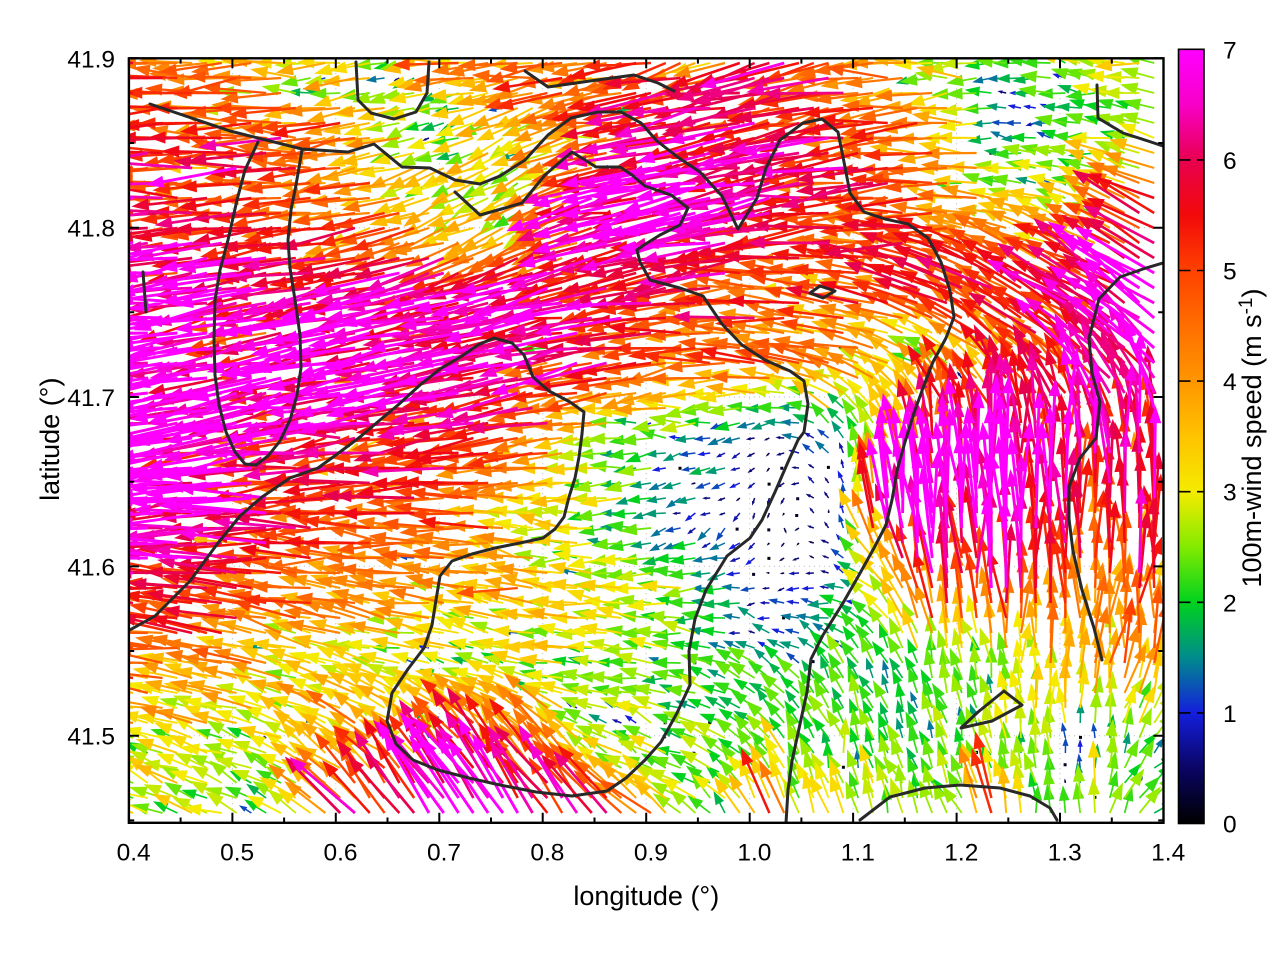  Describe the element at coordinates (91, 229) in the screenshot. I see `svg-text: 41.8` at that location.